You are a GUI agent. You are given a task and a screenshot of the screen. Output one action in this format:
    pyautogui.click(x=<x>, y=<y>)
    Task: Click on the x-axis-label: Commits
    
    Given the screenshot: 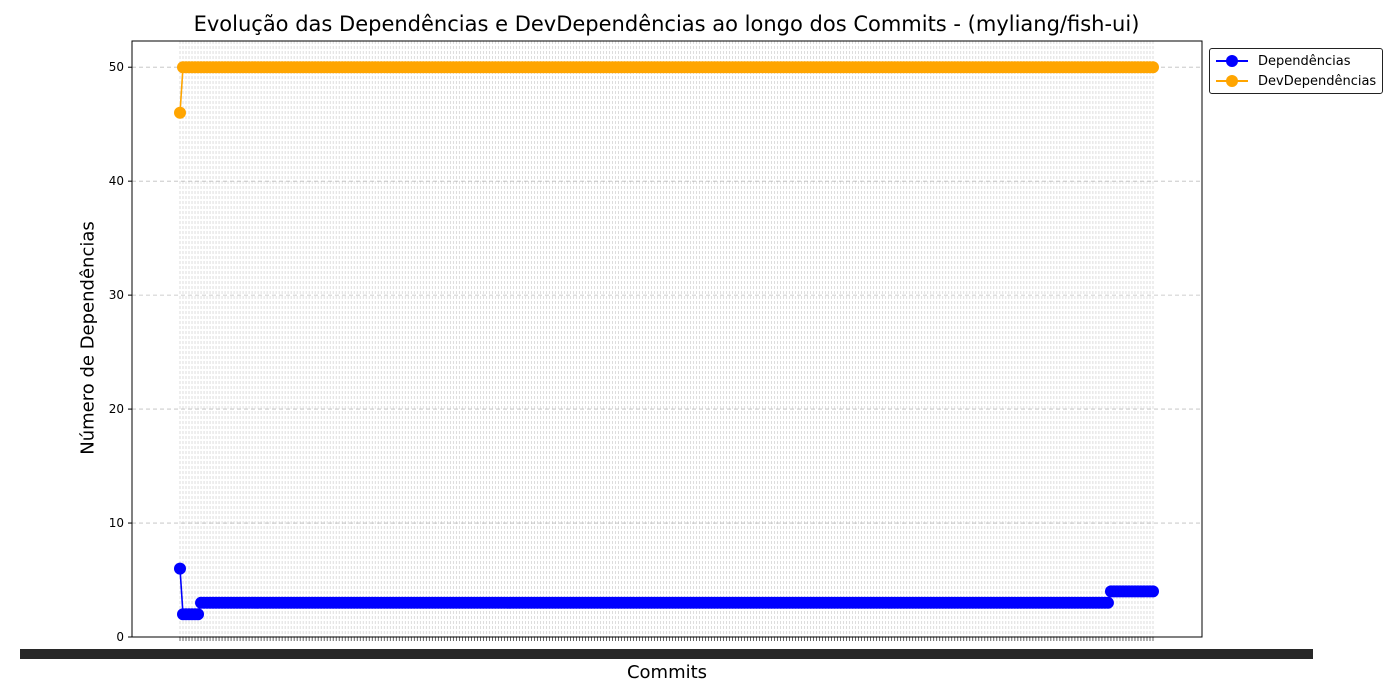 What is the action you would take?
    pyautogui.click(x=667, y=672)
    